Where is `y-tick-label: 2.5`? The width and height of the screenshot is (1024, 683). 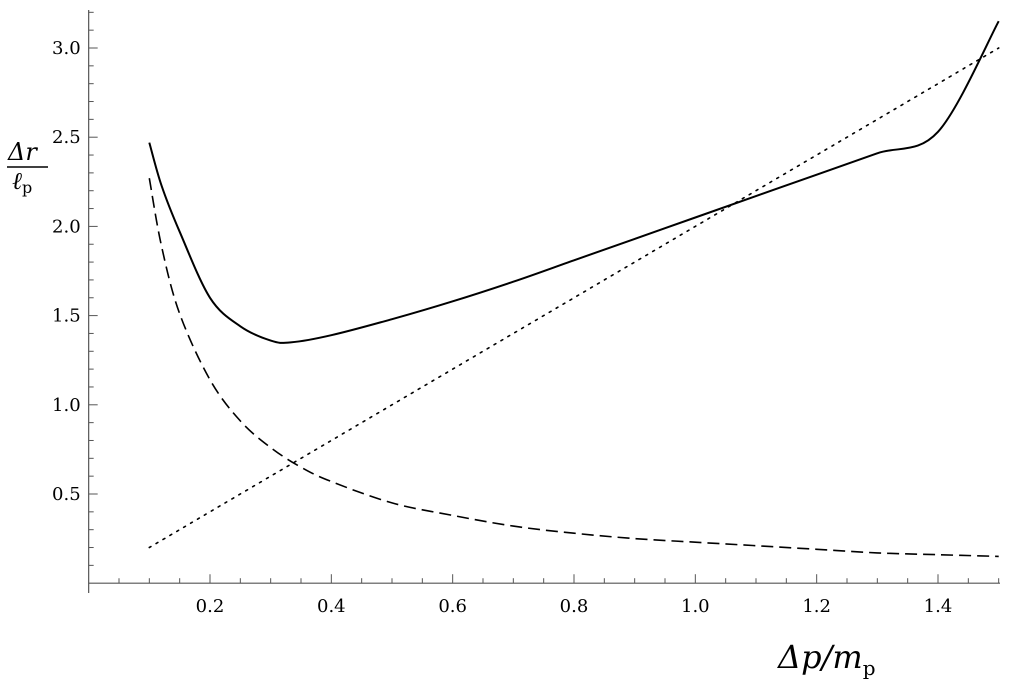
y-tick-label: 2.5 is located at coordinates (66, 137).